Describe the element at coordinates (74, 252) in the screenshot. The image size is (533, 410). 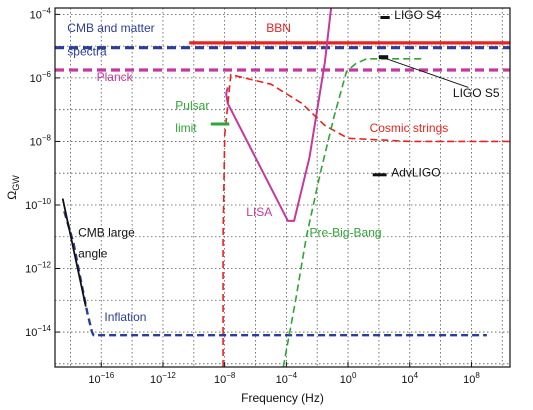
I see `series-cmb-large-angle` at that location.